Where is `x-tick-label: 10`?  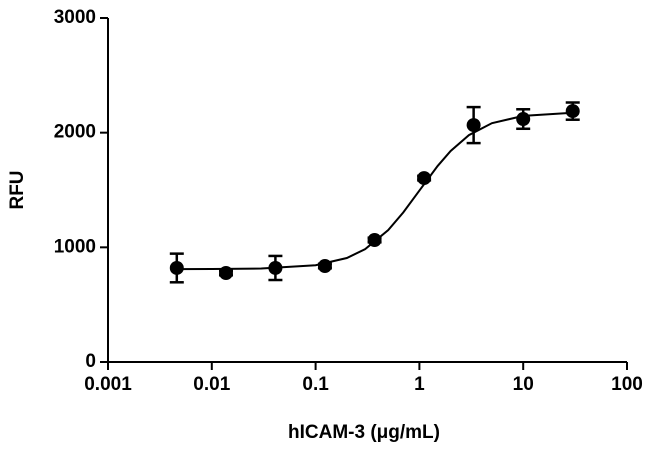
x-tick-label: 10 is located at coordinates (523, 384).